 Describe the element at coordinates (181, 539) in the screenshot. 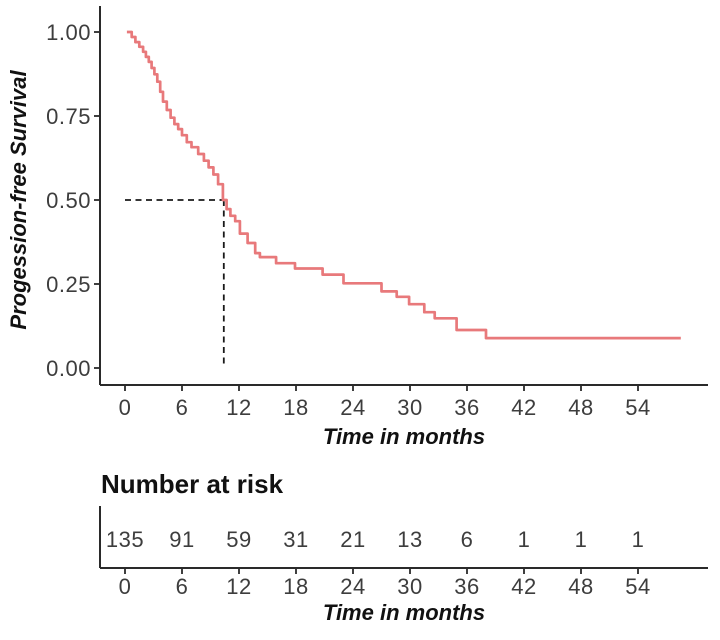

I see `risk-count-value: 91` at that location.